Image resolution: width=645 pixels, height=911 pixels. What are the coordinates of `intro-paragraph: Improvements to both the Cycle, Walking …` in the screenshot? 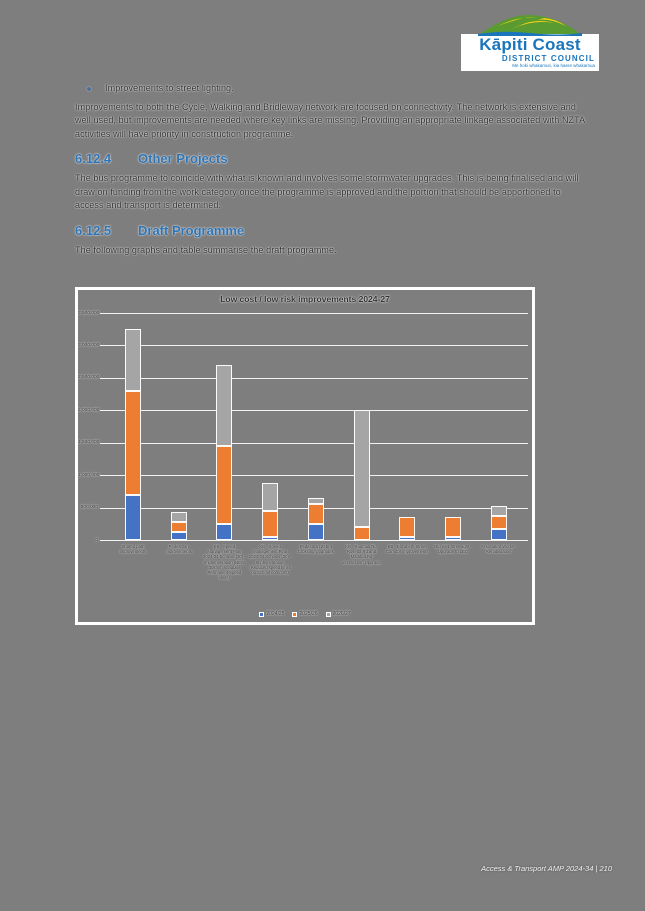 It's located at (330, 120).